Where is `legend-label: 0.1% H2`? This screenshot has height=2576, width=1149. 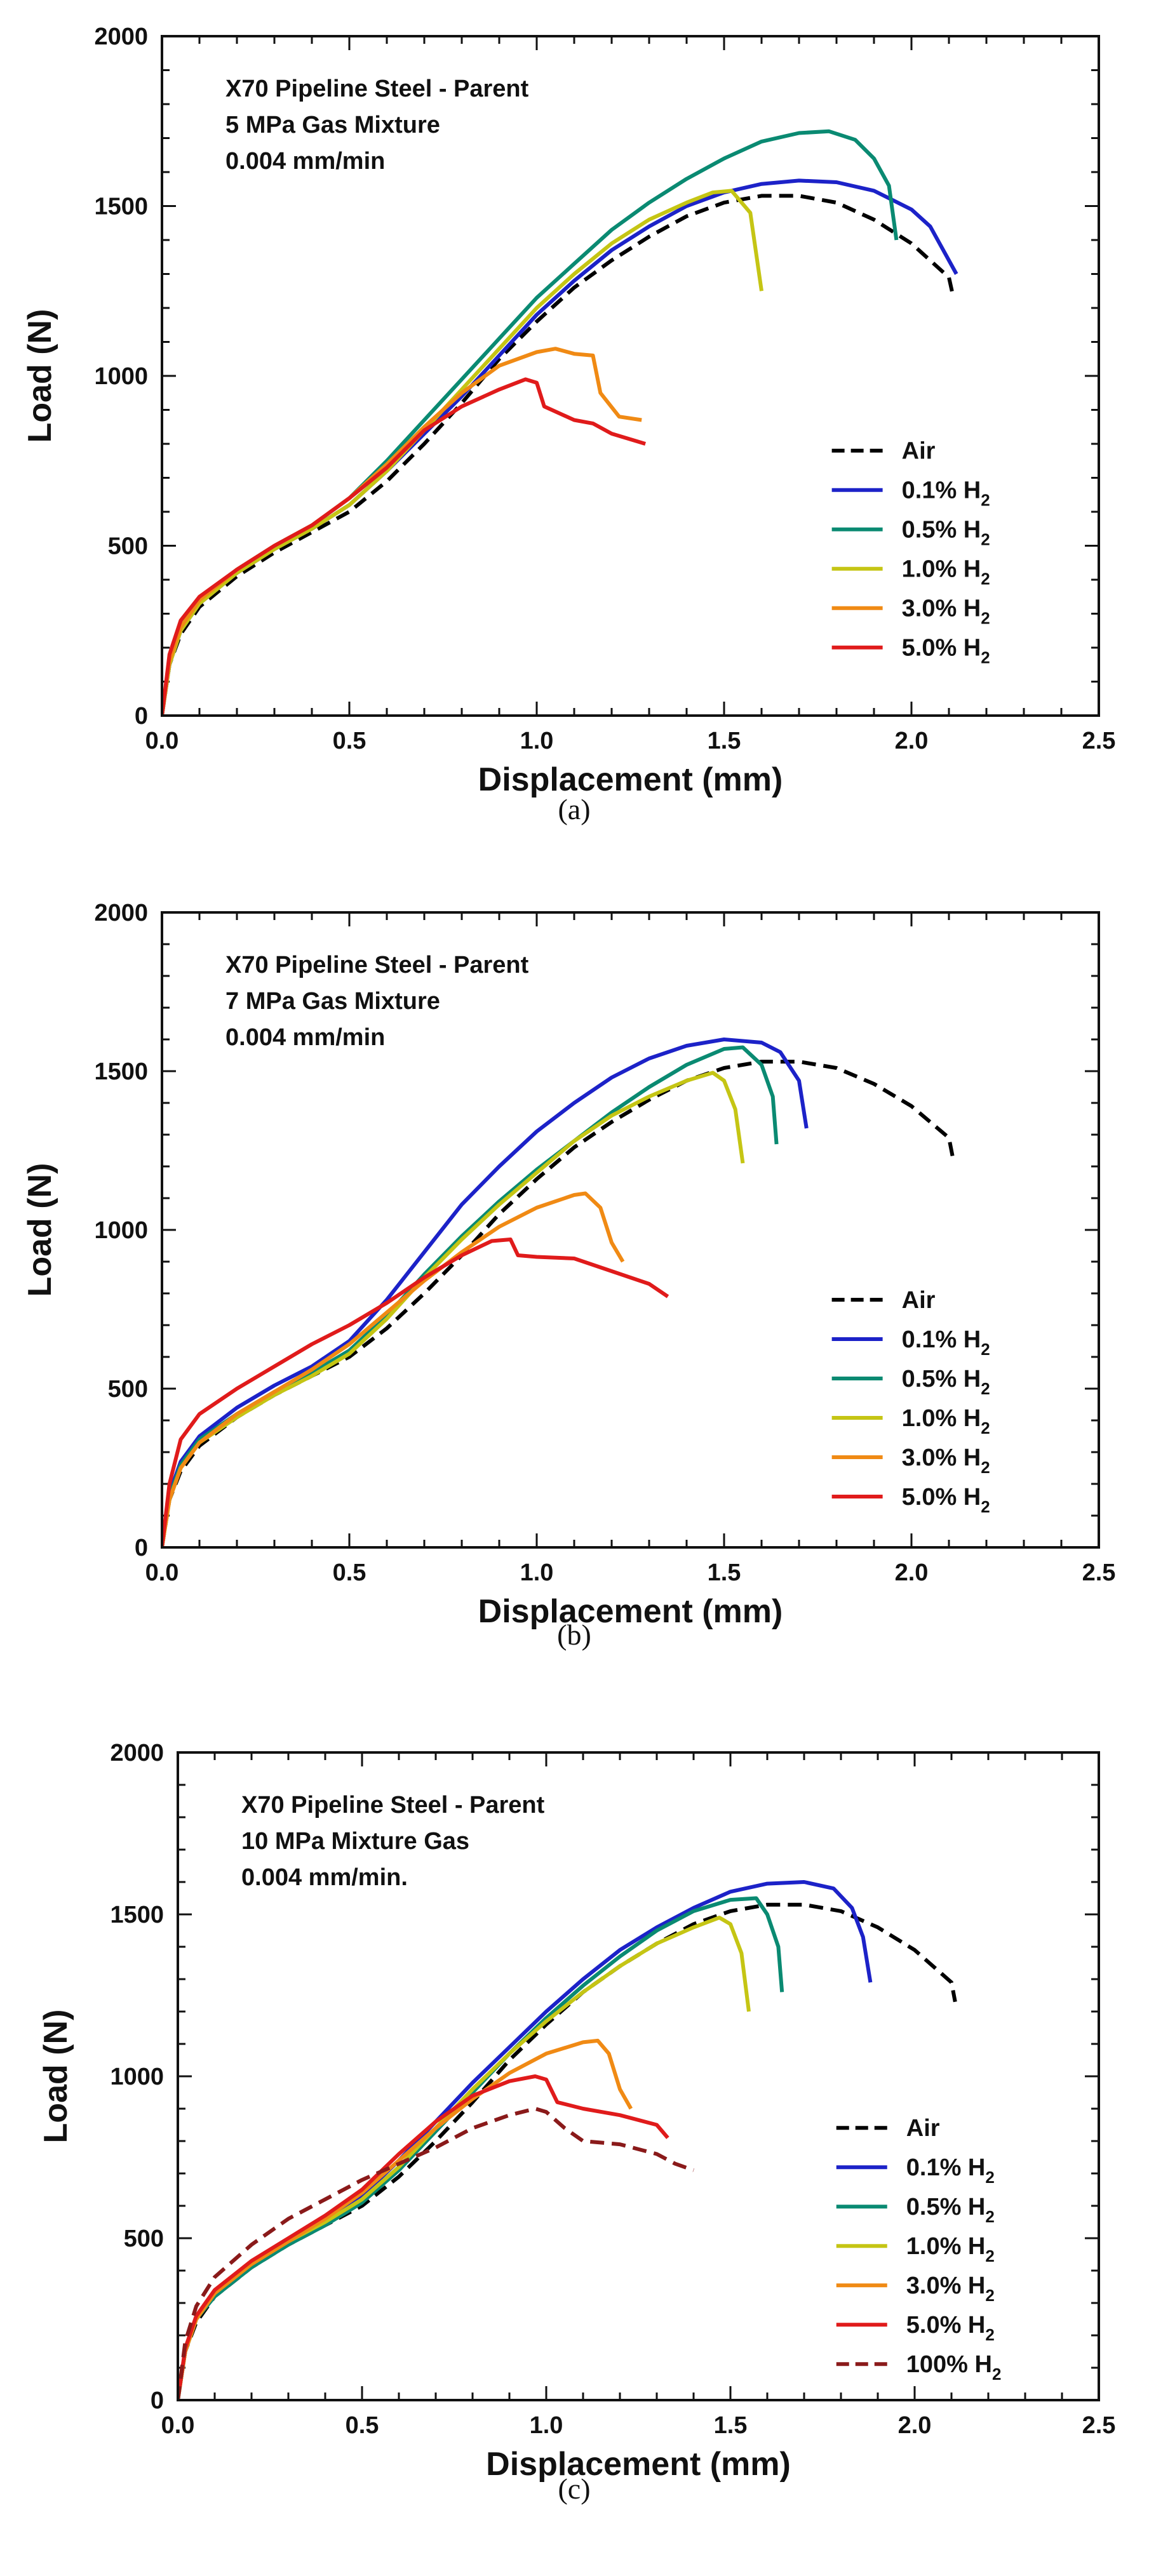
legend-label: 0.1% H2 is located at coordinates (946, 494).